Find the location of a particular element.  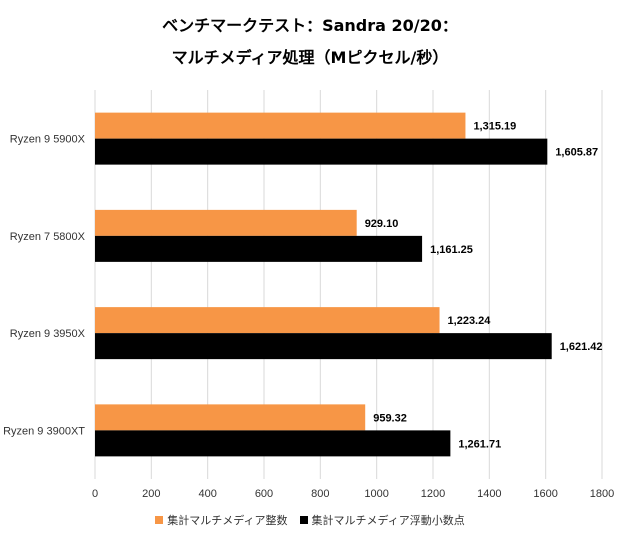

chart-subtitle: マルチメディア処理（Mピクセル/秒） is located at coordinates (310, 57).